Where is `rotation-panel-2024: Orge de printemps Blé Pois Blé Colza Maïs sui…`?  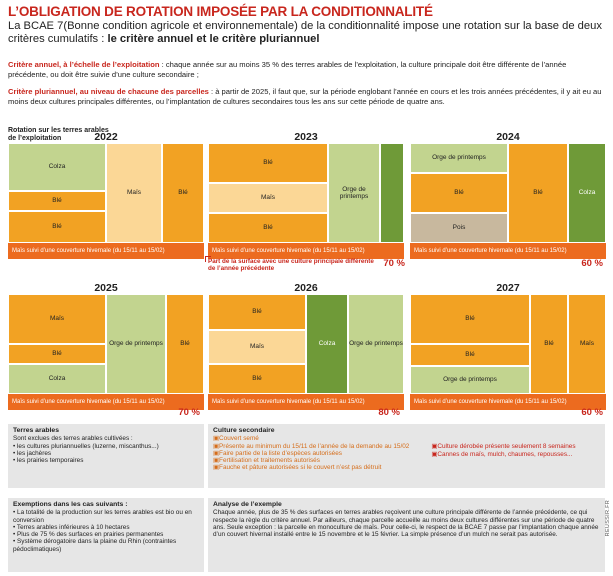
rotation-panel-2024: Orge de printemps Blé Pois Blé Colza Maïs sui… is located at coordinates (508, 201).